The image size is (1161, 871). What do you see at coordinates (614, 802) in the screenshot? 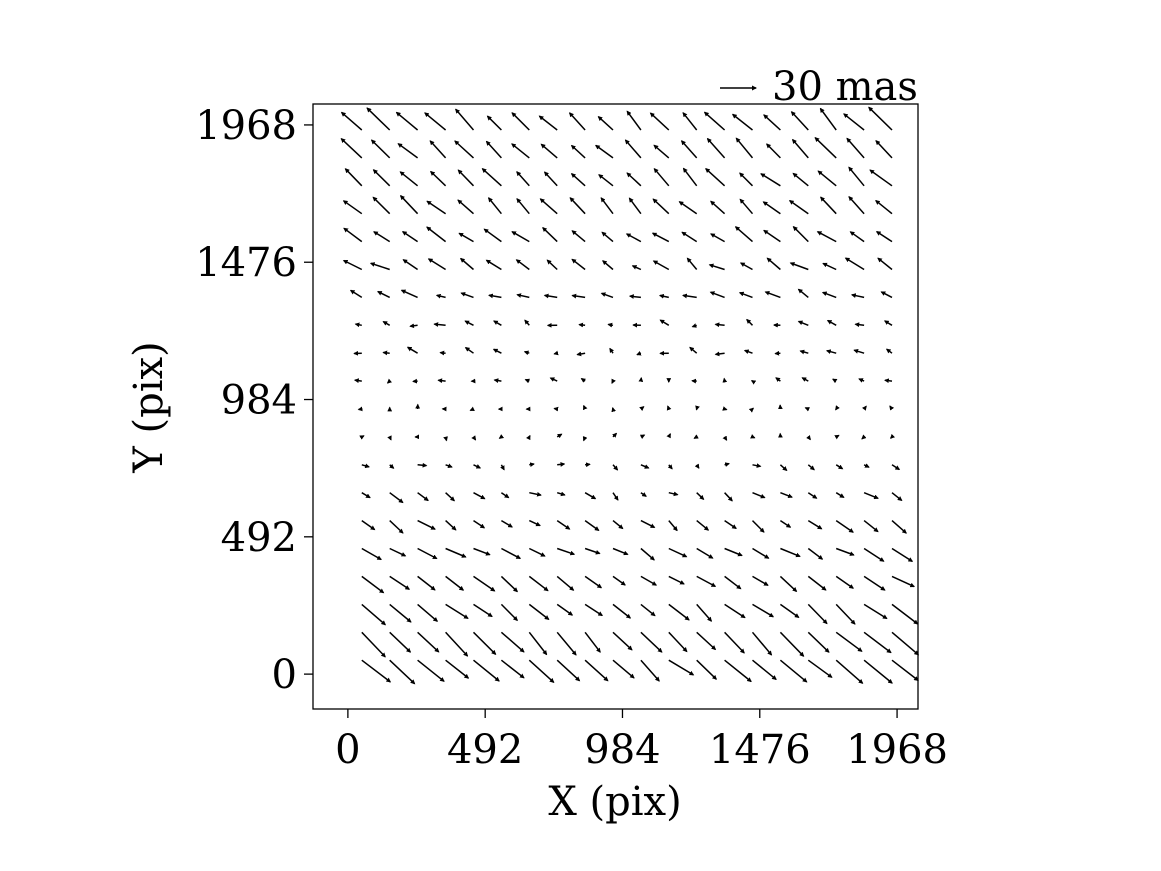
I see `x-axis-label: X (pix)` at bounding box center [614, 802].